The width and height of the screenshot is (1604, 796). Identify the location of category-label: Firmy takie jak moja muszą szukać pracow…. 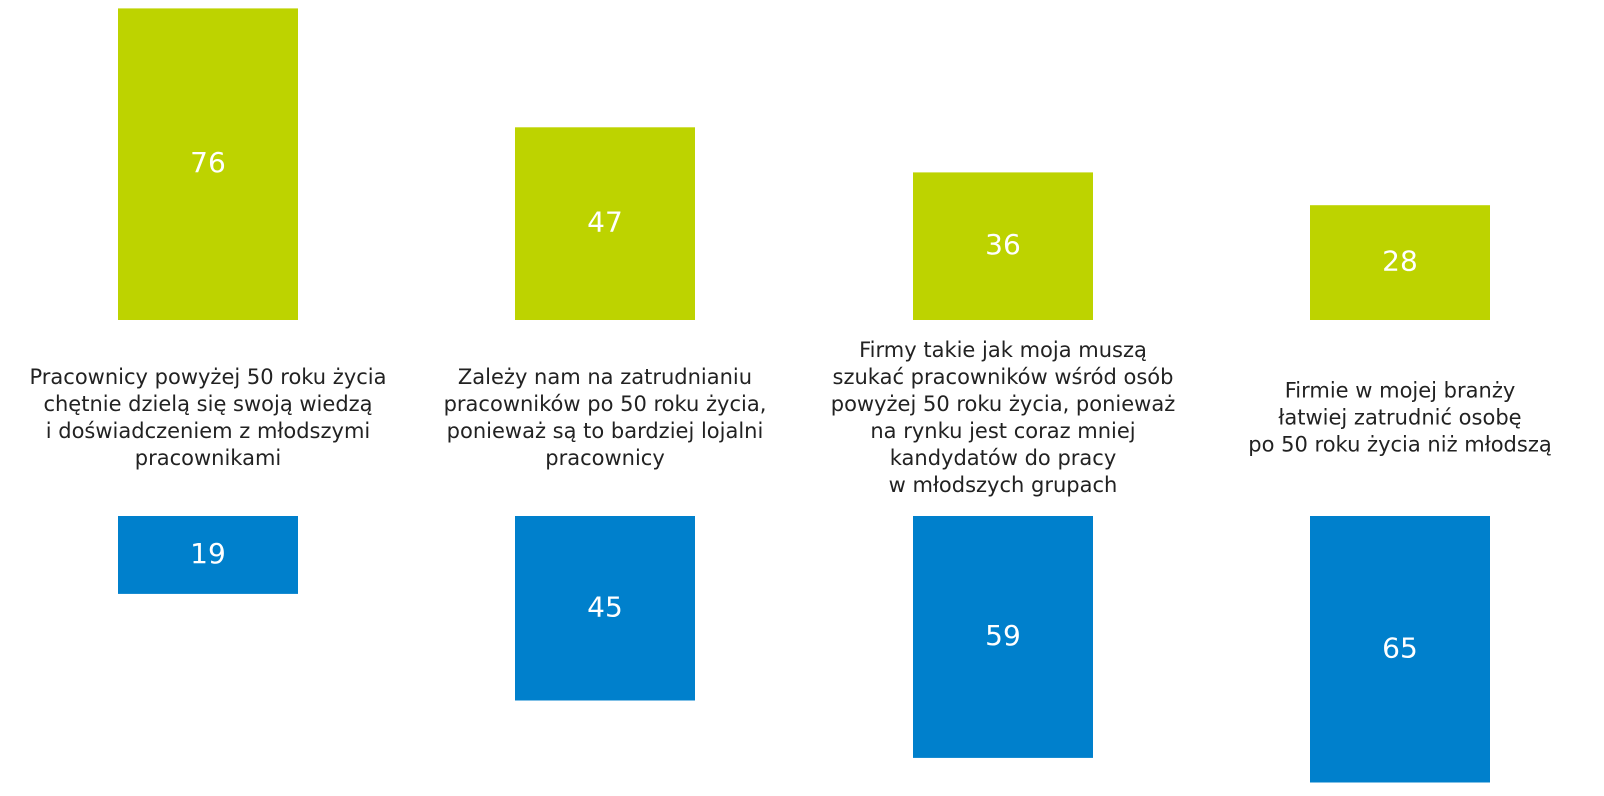
(1003, 417).